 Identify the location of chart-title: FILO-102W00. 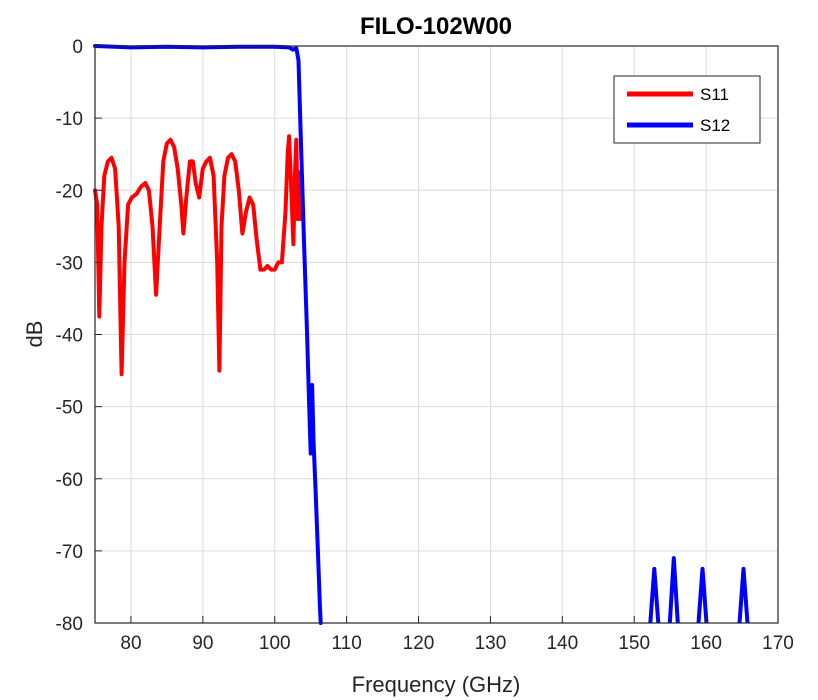
(436, 26).